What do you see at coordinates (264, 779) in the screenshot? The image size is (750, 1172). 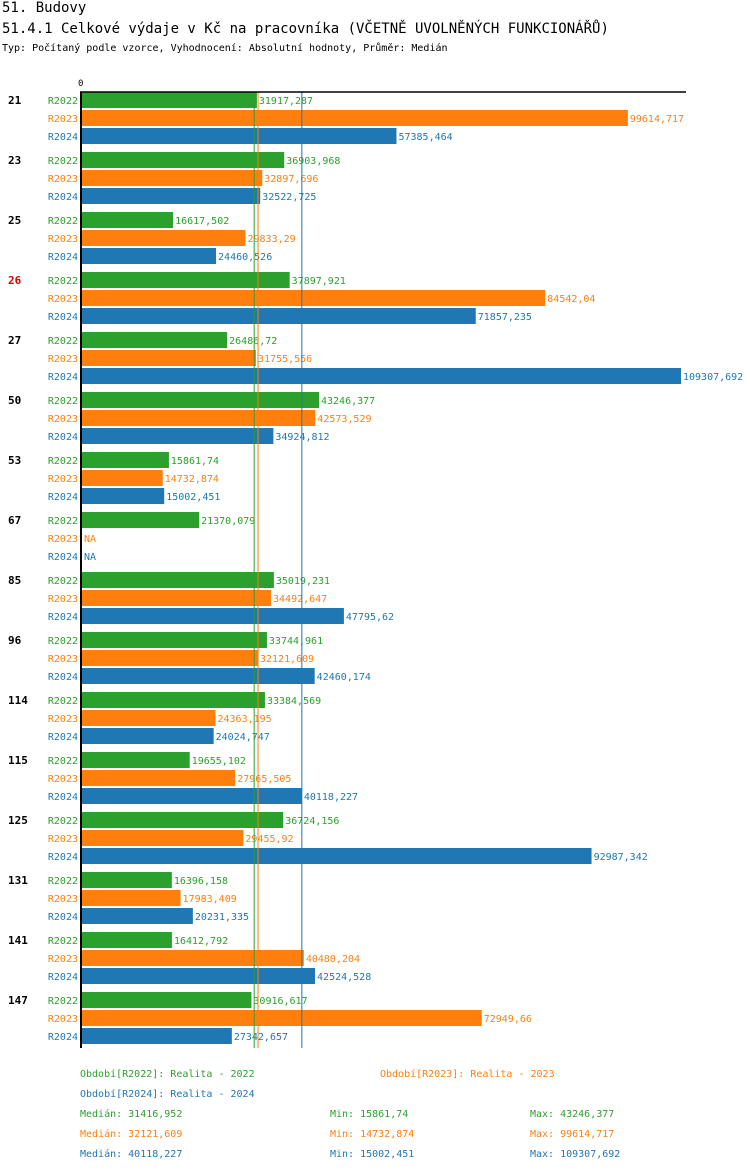 I see `data-label: 27965,505` at bounding box center [264, 779].